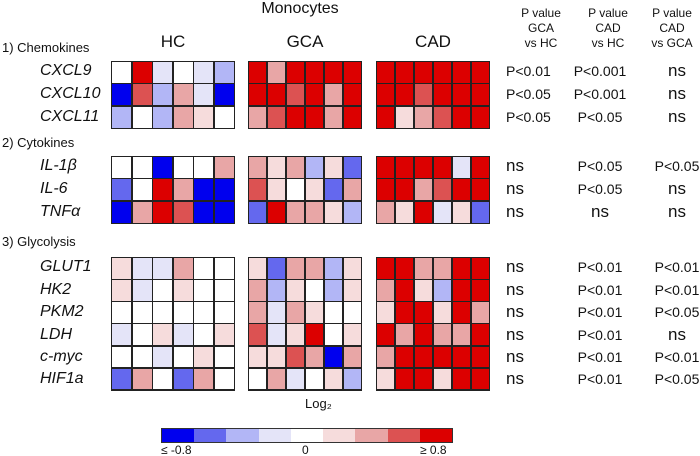 This screenshot has height=456, width=700. Describe the element at coordinates (173, 324) in the screenshot. I see `heatmap-hc` at that location.